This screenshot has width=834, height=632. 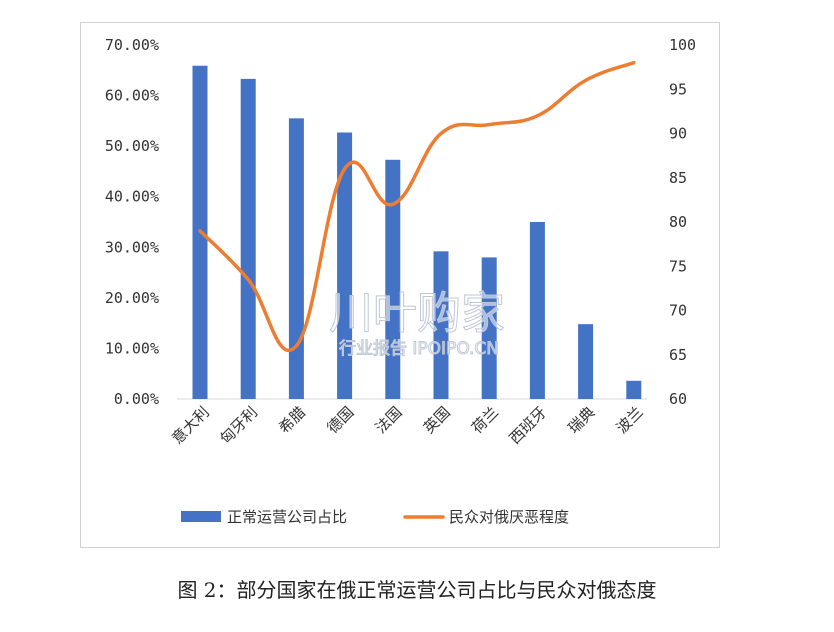 What do you see at coordinates (678, 222) in the screenshot?
I see `y-right-tick-label: 80` at bounding box center [678, 222].